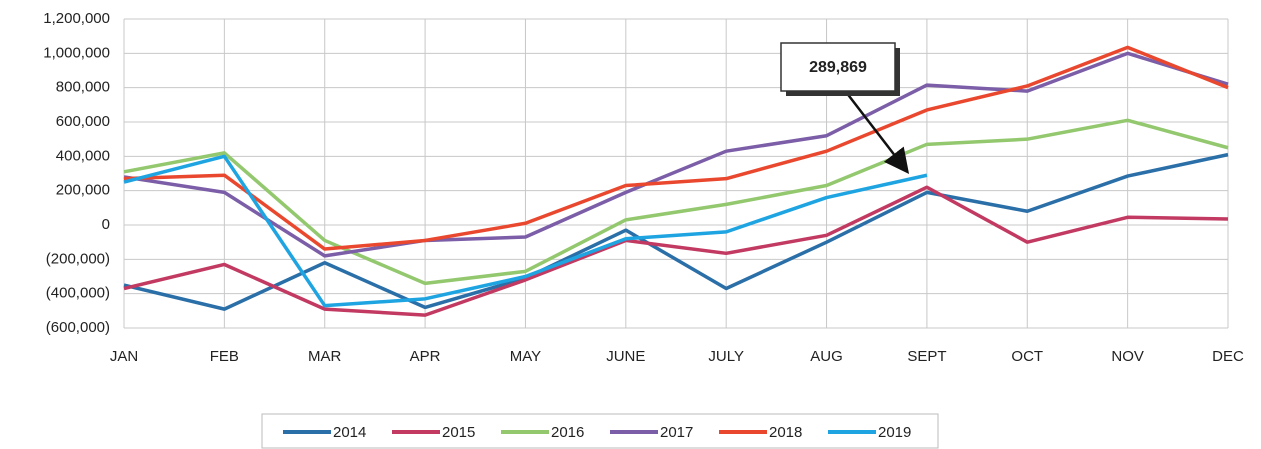 The width and height of the screenshot is (1261, 449). Describe the element at coordinates (83, 155) in the screenshot. I see `y-tick-label: 400,000` at that location.